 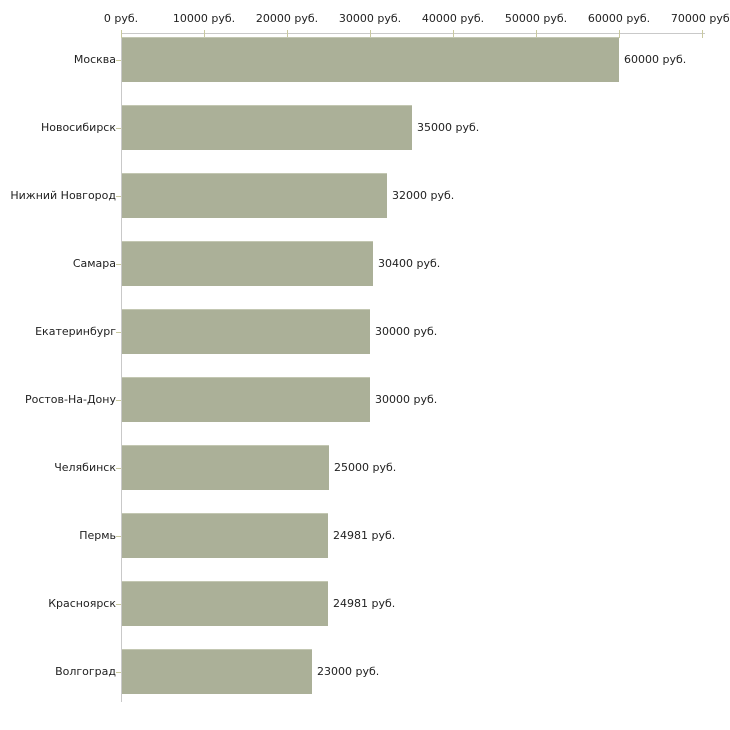 I want to click on category-label: Пермь, so click(x=97, y=535).